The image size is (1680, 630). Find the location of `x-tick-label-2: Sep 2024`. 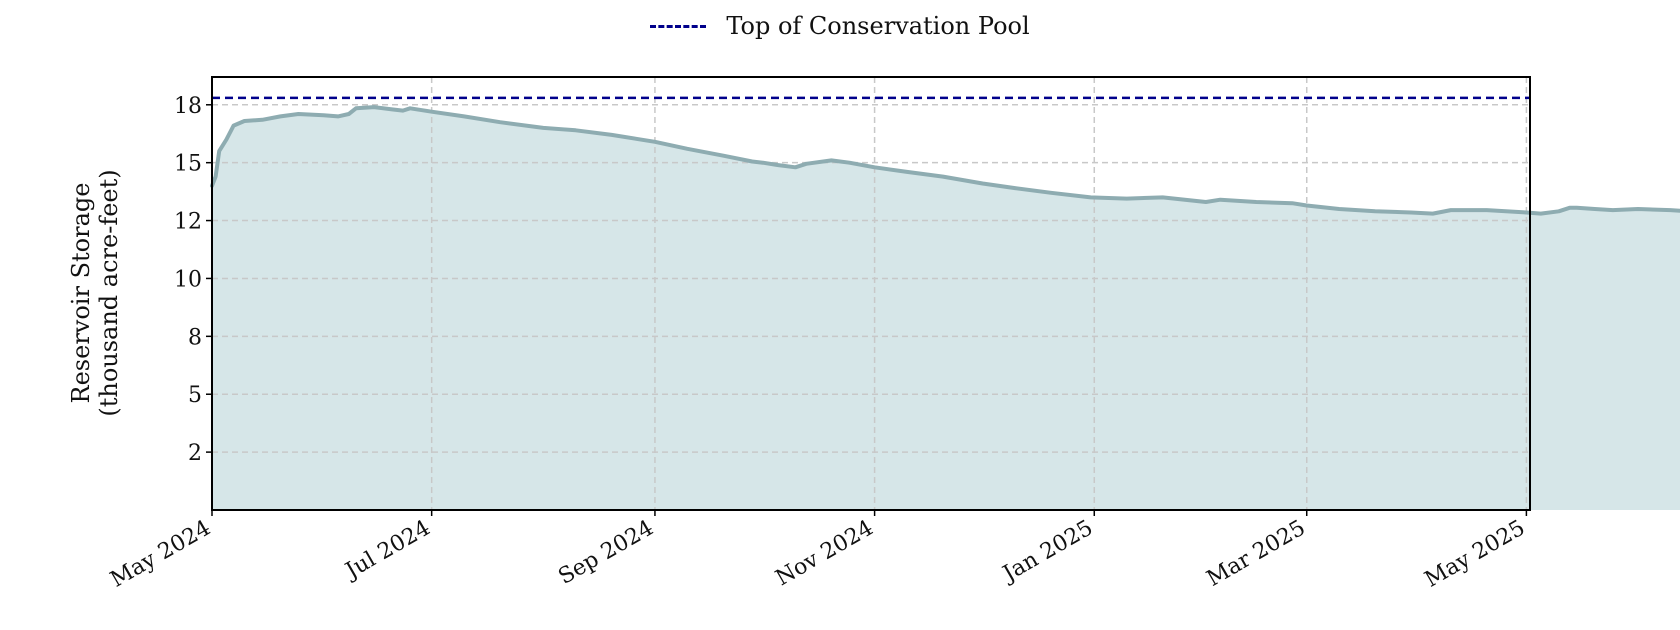

x-tick-label-2: Sep 2024 is located at coordinates (606, 553).